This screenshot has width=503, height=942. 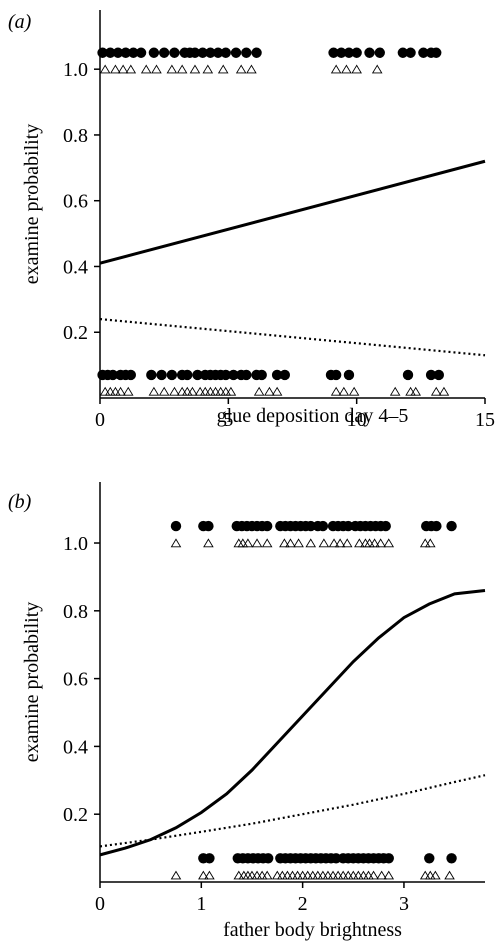 I want to click on panel-label: (a), so click(x=20, y=22).